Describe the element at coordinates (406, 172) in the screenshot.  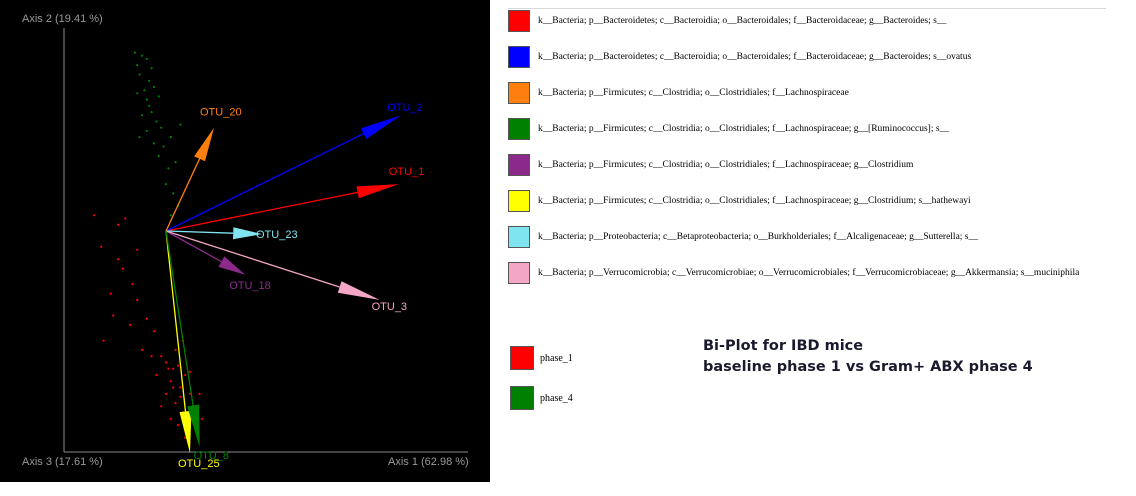
I see `otu_1-vector-label: OTU_1` at that location.